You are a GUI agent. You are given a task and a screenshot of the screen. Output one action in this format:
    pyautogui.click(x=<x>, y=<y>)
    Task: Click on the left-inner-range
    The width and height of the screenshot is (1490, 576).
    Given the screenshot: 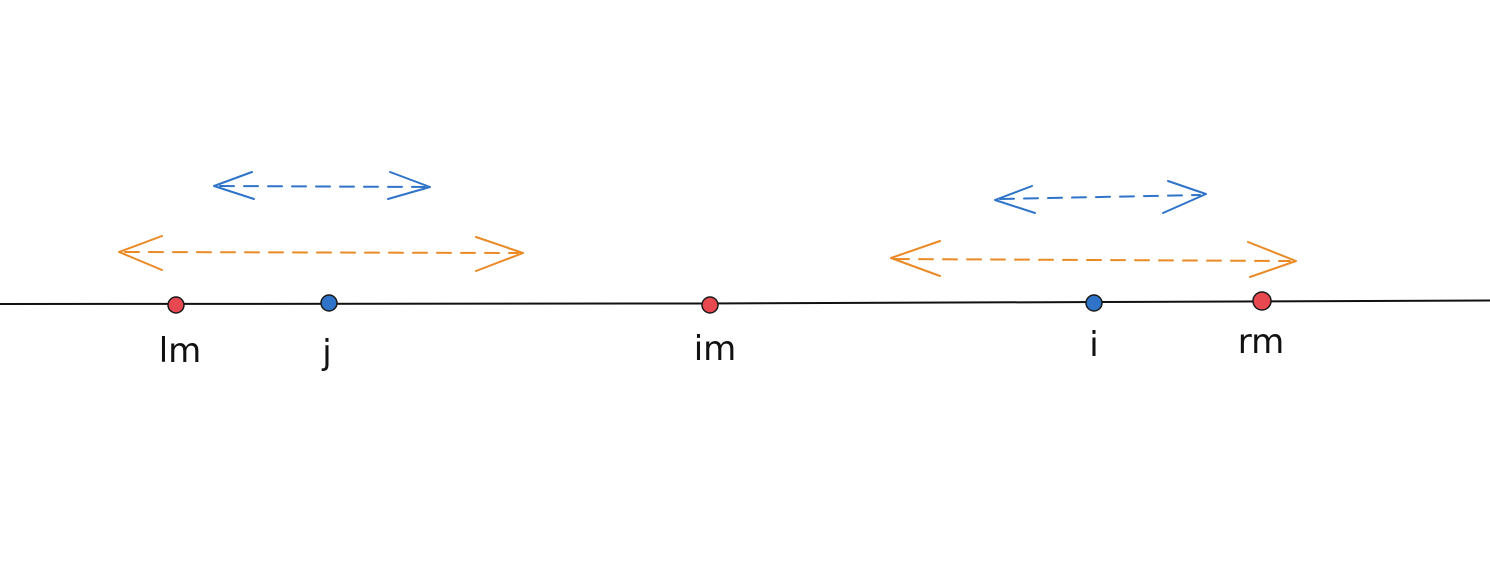 What is the action you would take?
    pyautogui.click(x=322, y=185)
    